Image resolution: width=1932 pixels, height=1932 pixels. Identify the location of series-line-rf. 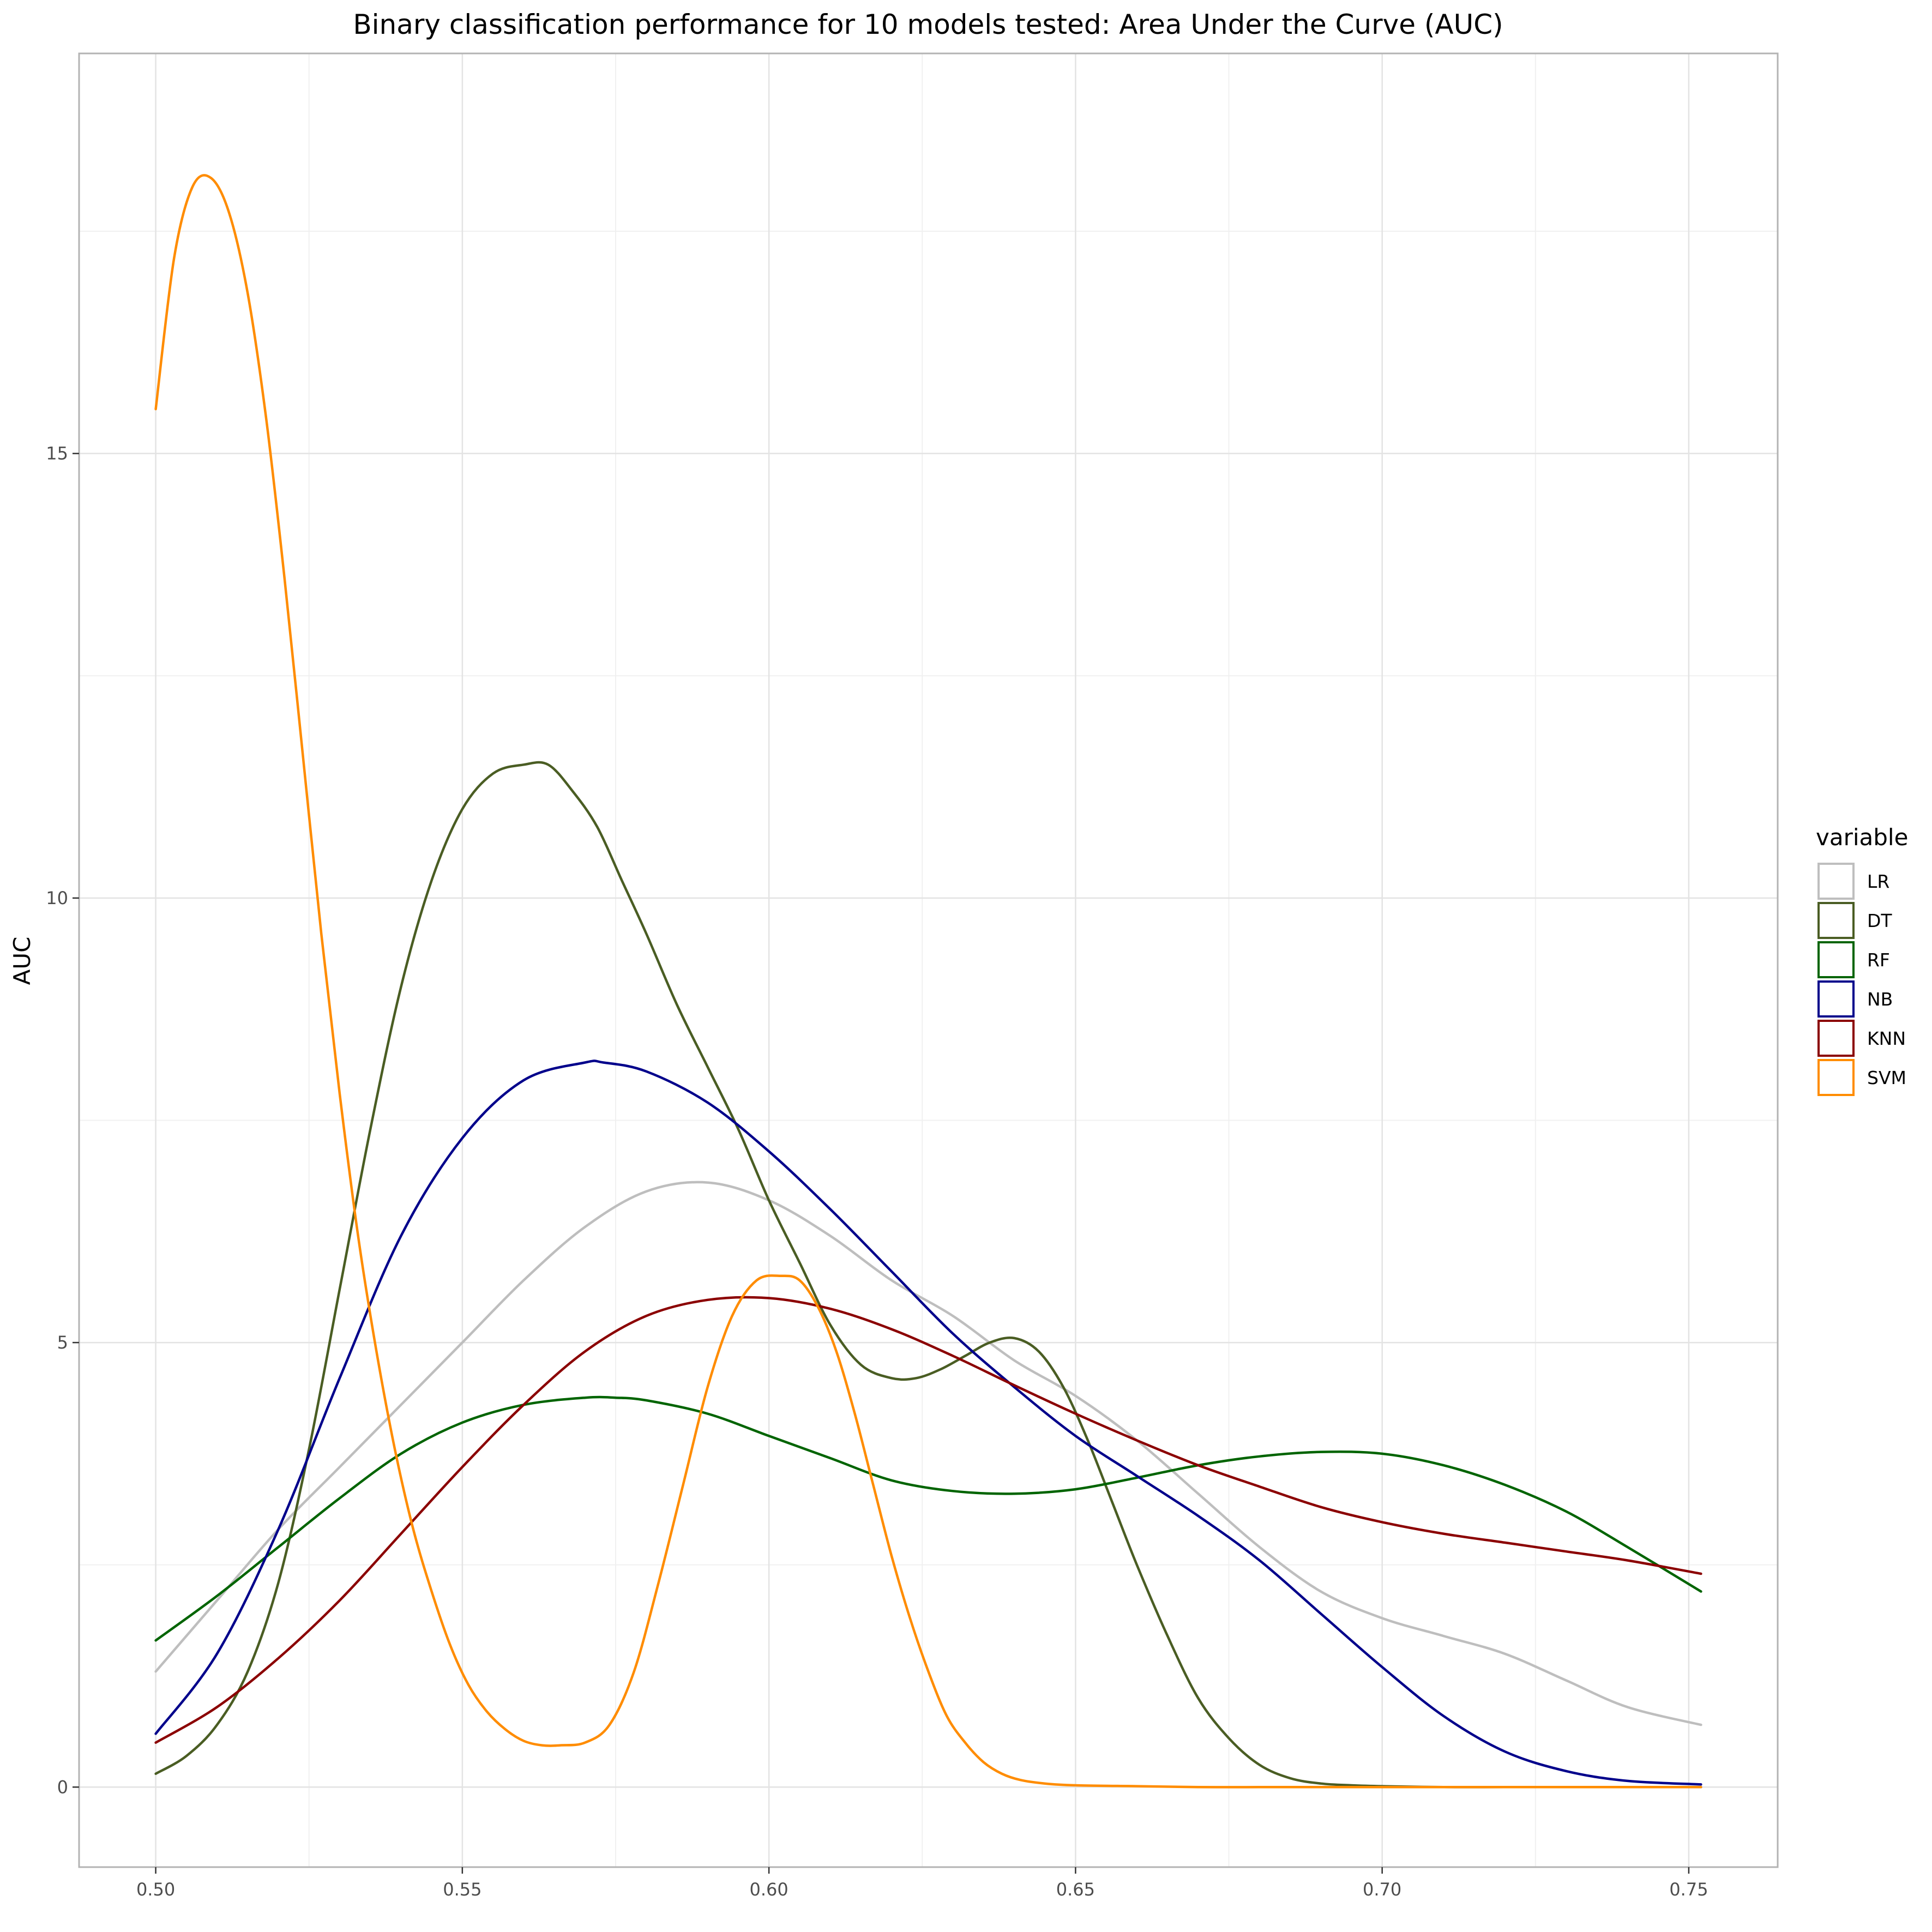
(928, 1518).